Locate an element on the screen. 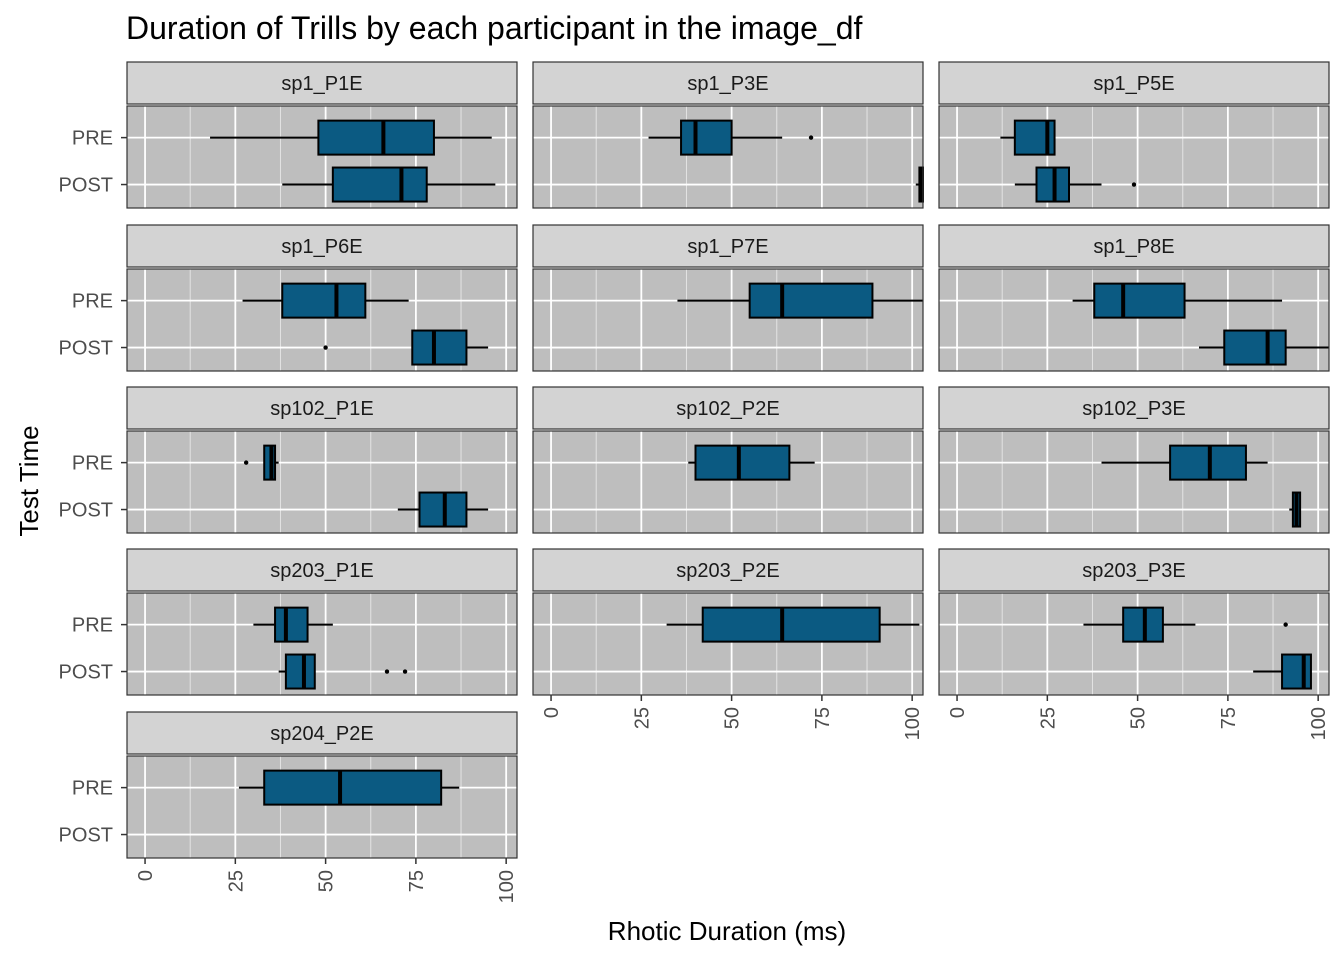 This screenshot has height=965, width=1344. facet-panel: sp1_P6E PRE POST is located at coordinates (288, 298).